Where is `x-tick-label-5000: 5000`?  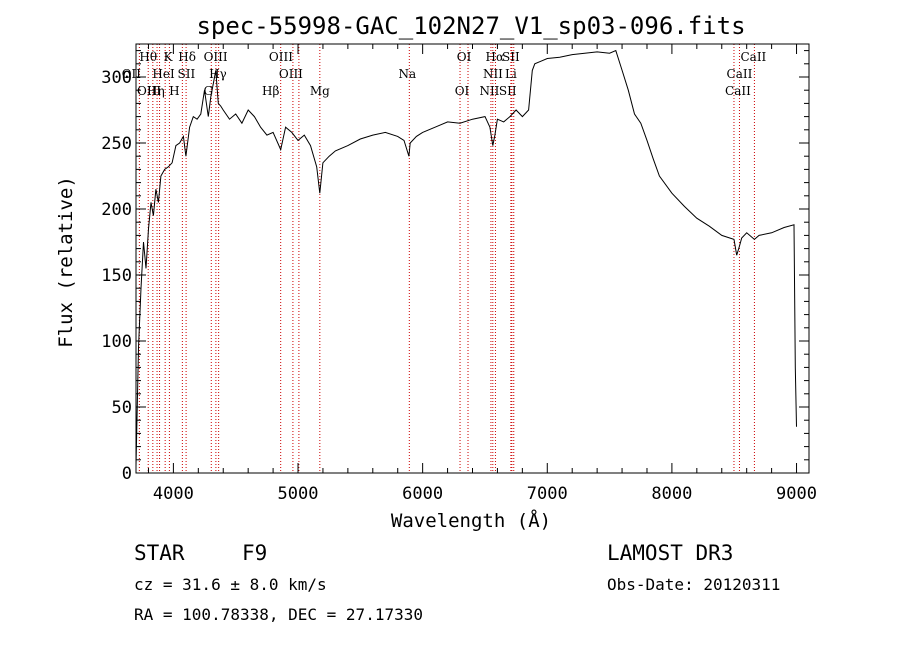 x-tick-label-5000: 5000 is located at coordinates (298, 494).